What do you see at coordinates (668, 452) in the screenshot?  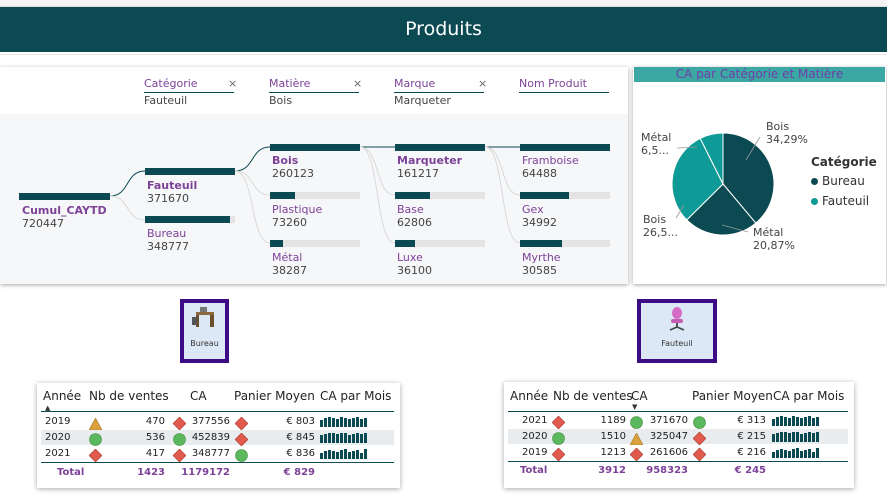 I see `cell-ca: 261606` at bounding box center [668, 452].